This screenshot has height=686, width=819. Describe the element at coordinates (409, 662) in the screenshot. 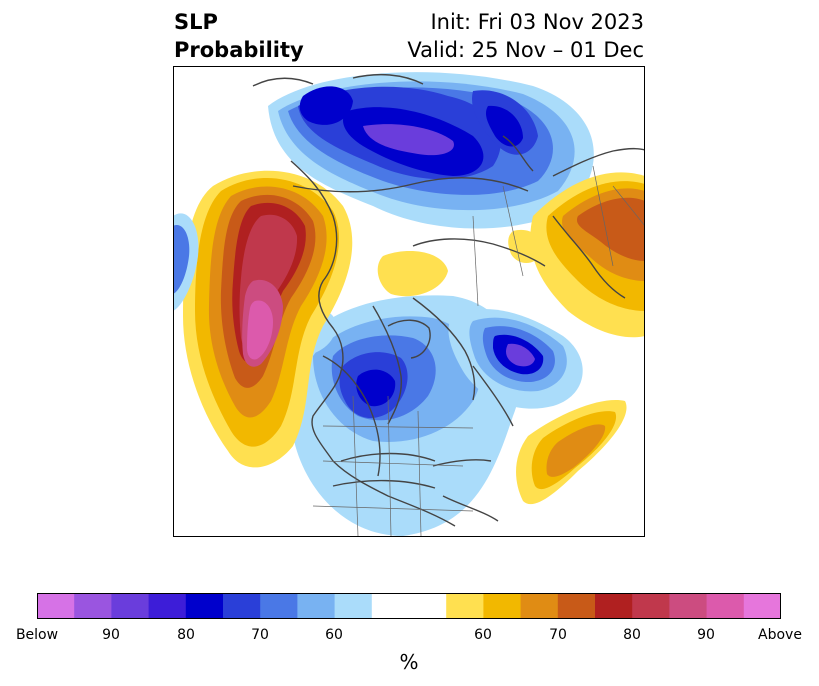

I see `colorbar-unit: %` at that location.